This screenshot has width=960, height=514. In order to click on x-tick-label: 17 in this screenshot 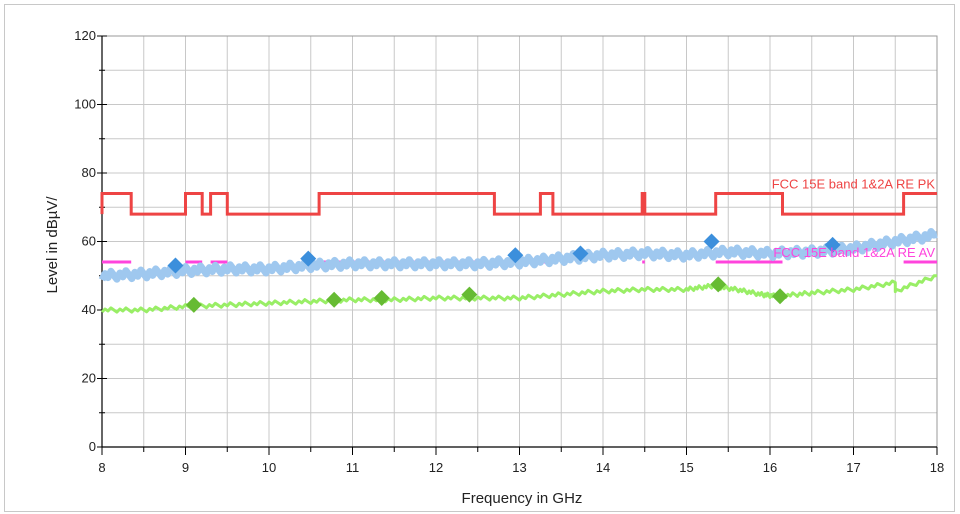, I will do `click(853, 467)`.